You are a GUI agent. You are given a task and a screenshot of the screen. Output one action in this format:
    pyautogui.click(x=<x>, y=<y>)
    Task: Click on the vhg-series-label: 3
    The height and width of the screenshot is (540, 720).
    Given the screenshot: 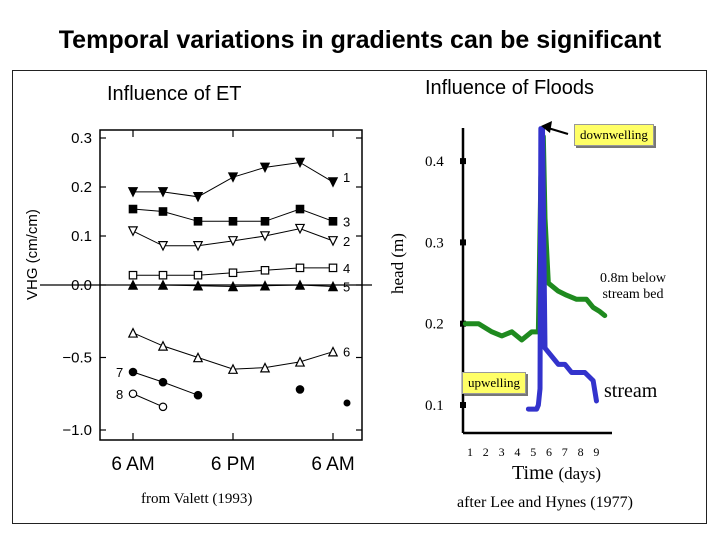 What is the action you would take?
    pyautogui.click(x=346, y=221)
    